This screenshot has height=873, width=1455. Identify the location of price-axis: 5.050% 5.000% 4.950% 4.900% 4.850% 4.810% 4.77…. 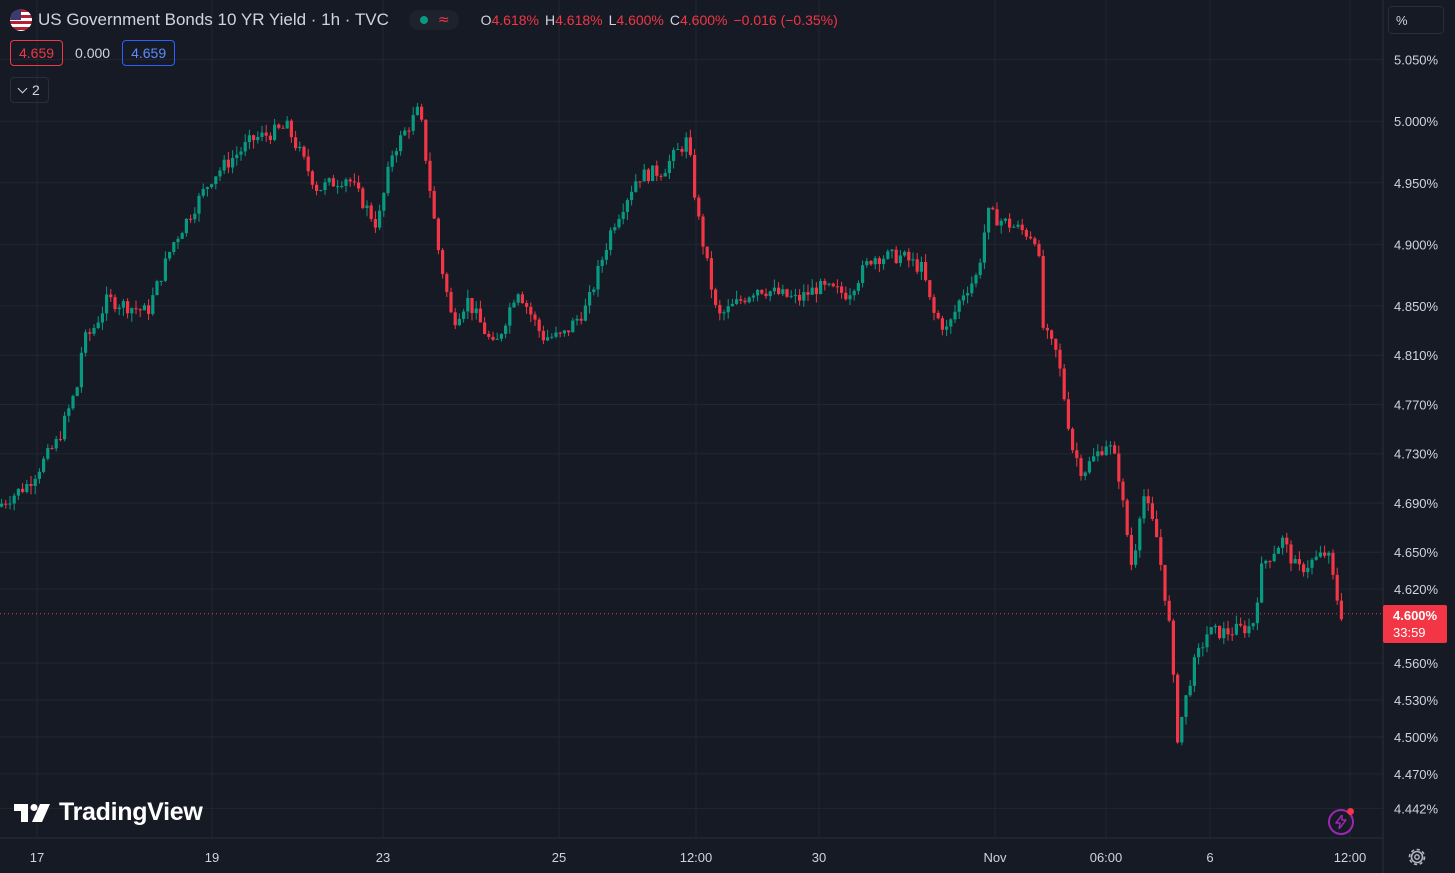
(1416, 435).